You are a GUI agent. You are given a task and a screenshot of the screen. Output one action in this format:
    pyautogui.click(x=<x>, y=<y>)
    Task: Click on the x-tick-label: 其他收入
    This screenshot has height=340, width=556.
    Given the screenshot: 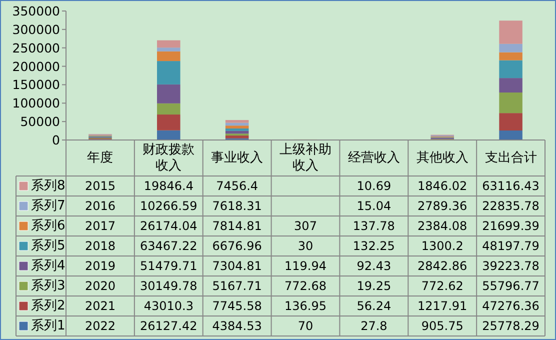 What is the action you would take?
    pyautogui.click(x=442, y=158)
    